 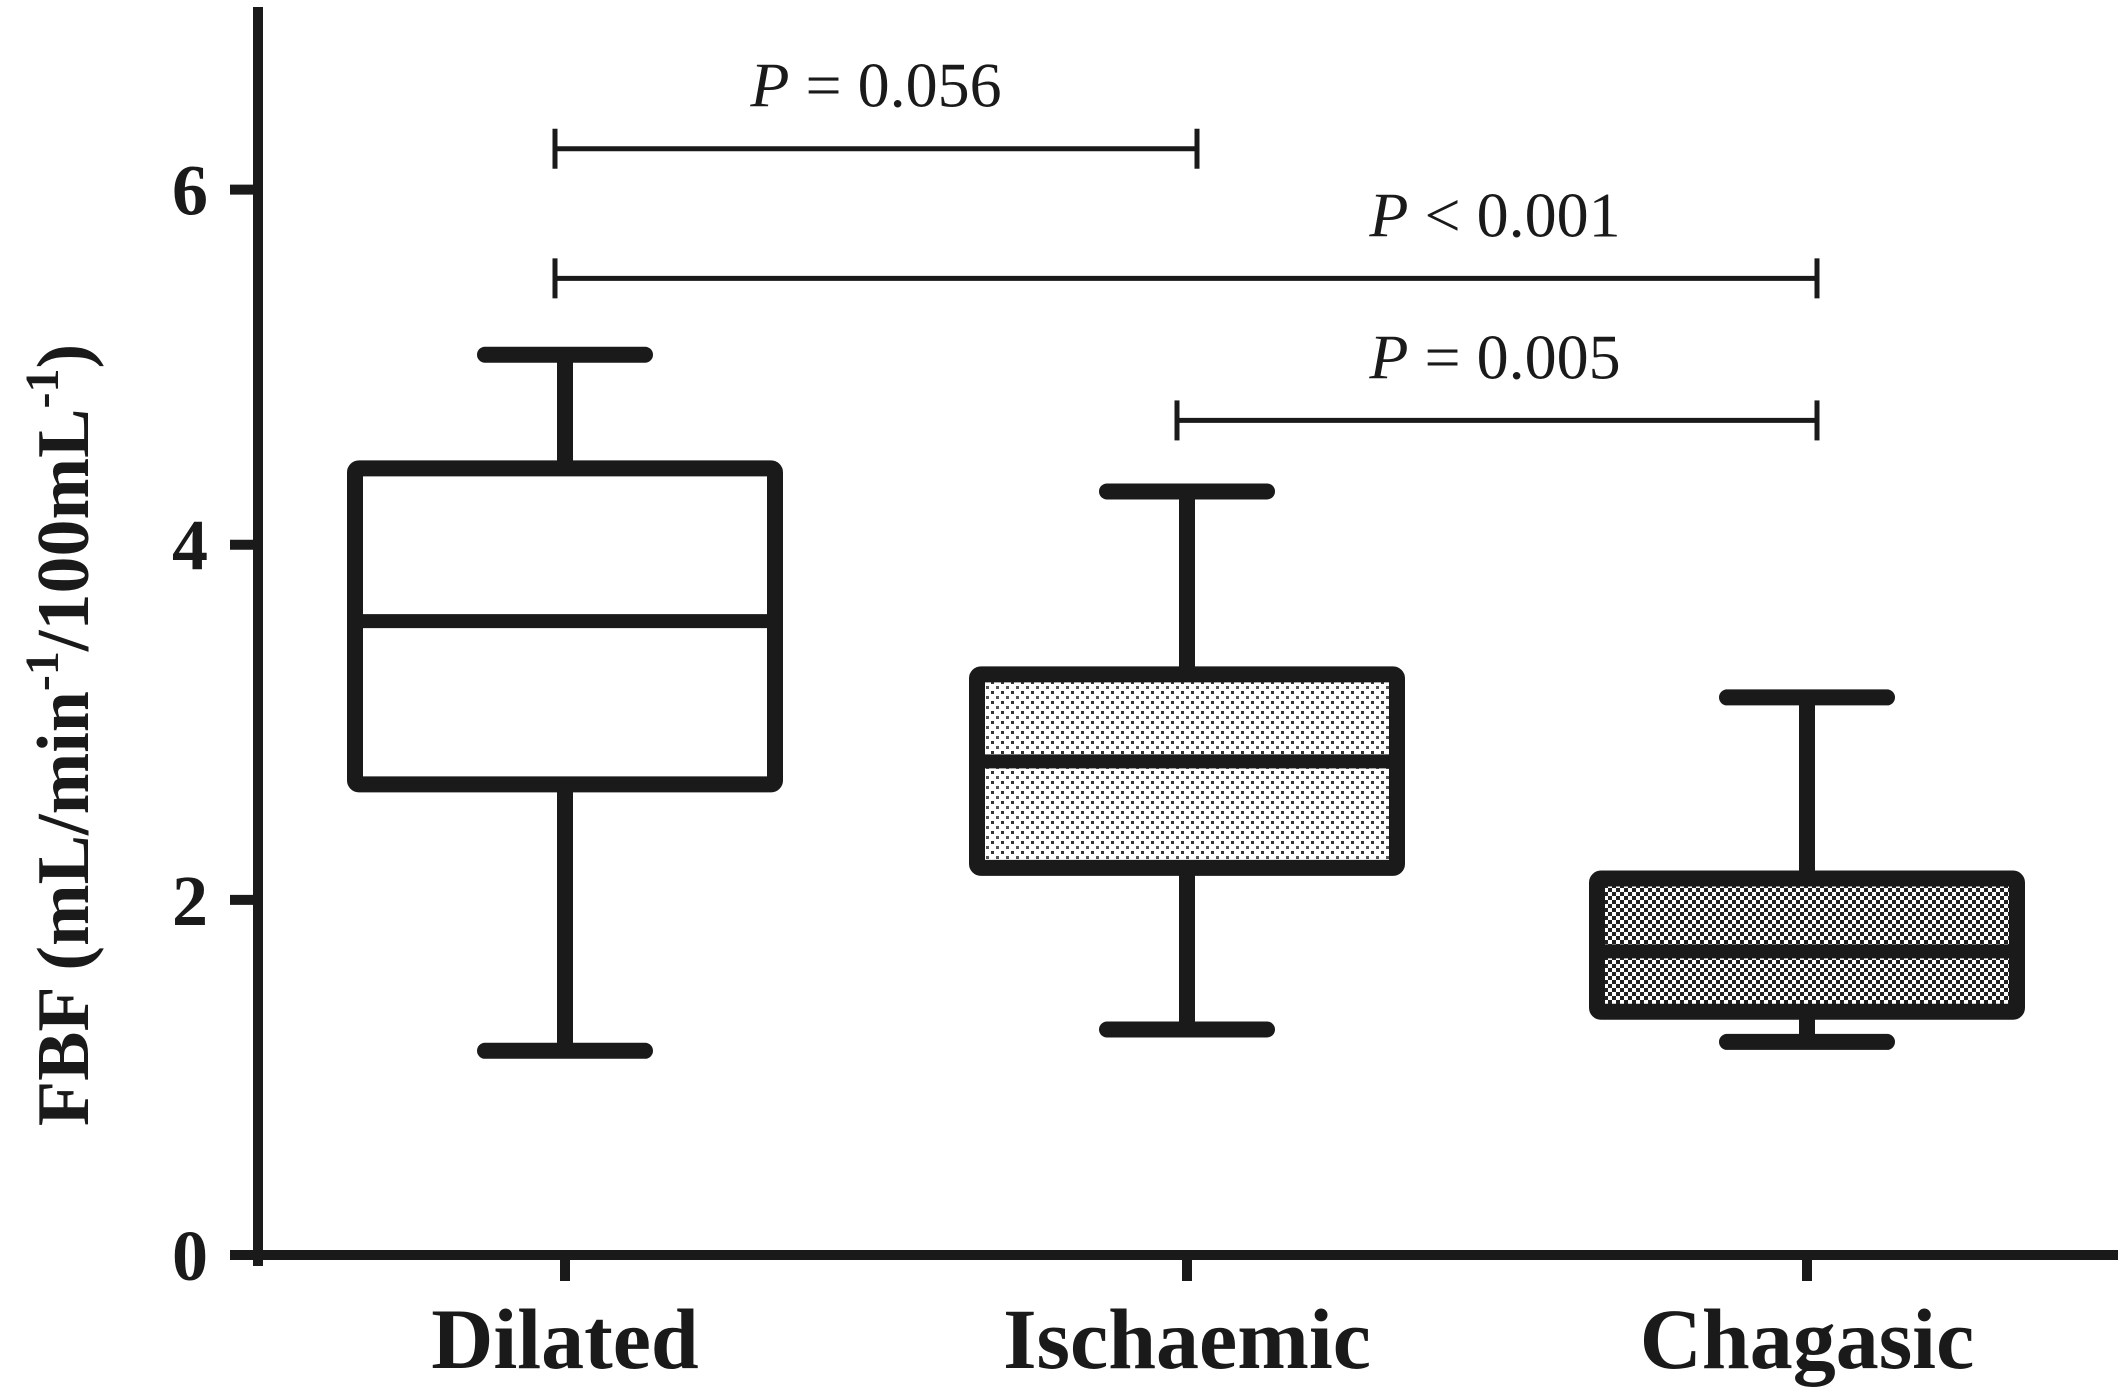 I want to click on iqr-box-ischaemic, so click(x=1187, y=771).